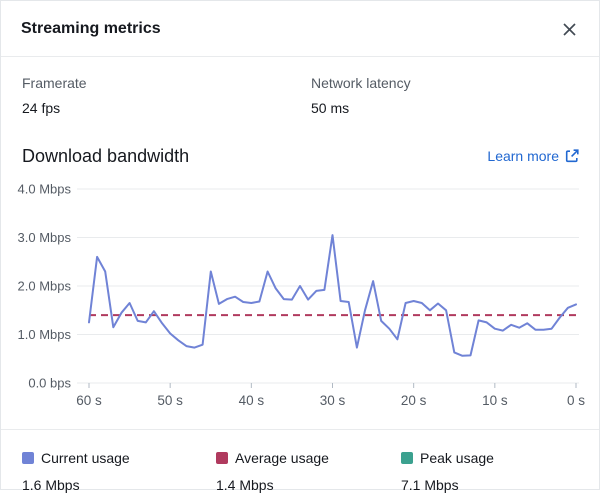 Image resolution: width=600 pixels, height=495 pixels. Describe the element at coordinates (300, 429) in the screenshot. I see `legend-divider` at that location.